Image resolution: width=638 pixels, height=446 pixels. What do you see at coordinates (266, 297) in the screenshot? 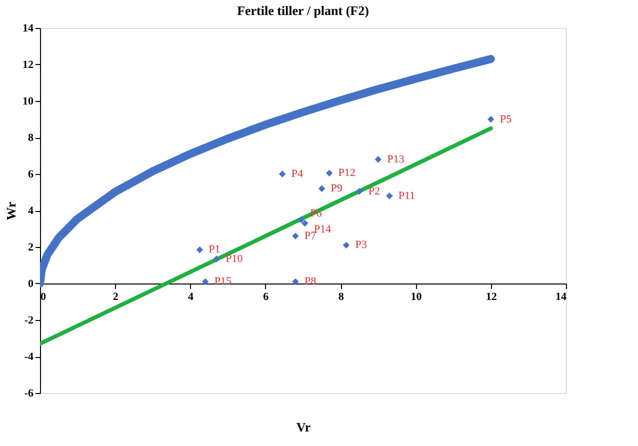
I see `x-tick-label: 6` at bounding box center [266, 297].